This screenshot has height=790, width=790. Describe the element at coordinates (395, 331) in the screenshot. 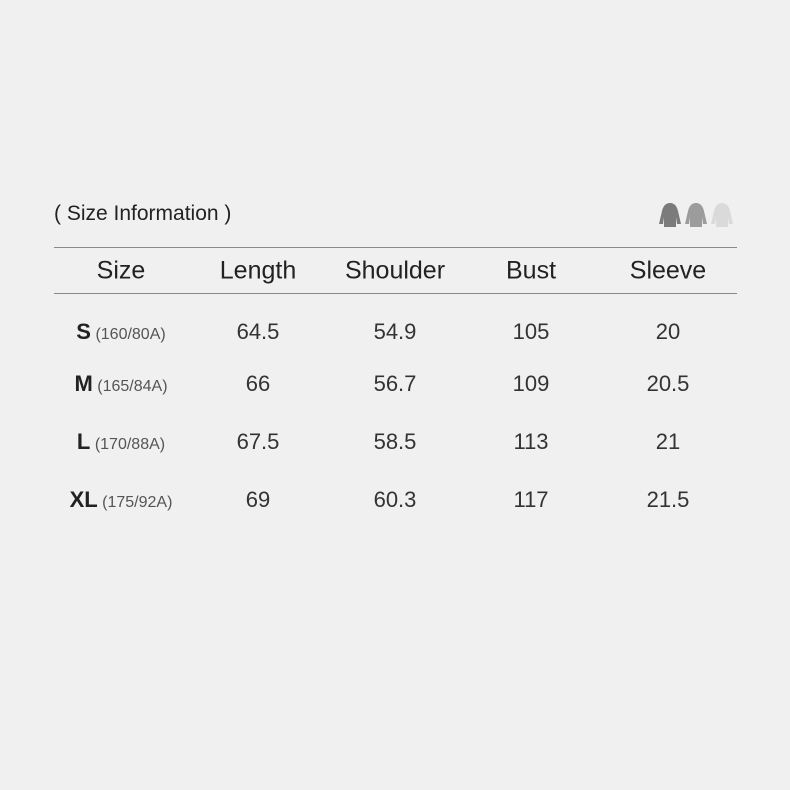

I see `cell-shoulder: 54.9` at that location.